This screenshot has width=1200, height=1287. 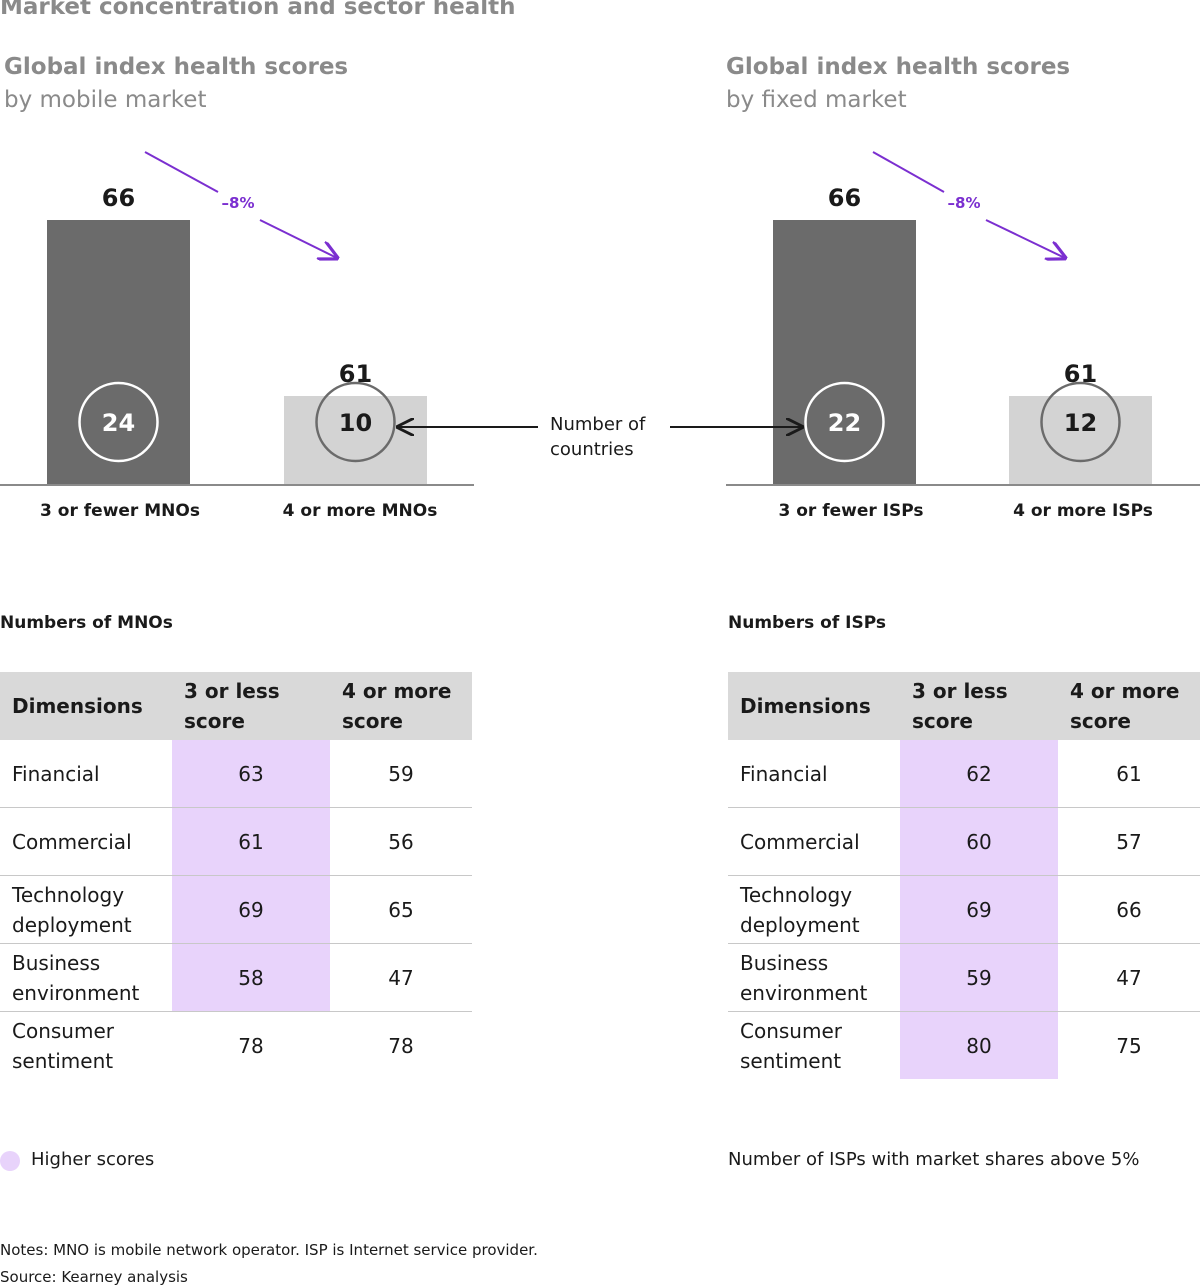 I want to click on category-label-mobile-2: 4 or more MNOs, so click(x=360, y=511).